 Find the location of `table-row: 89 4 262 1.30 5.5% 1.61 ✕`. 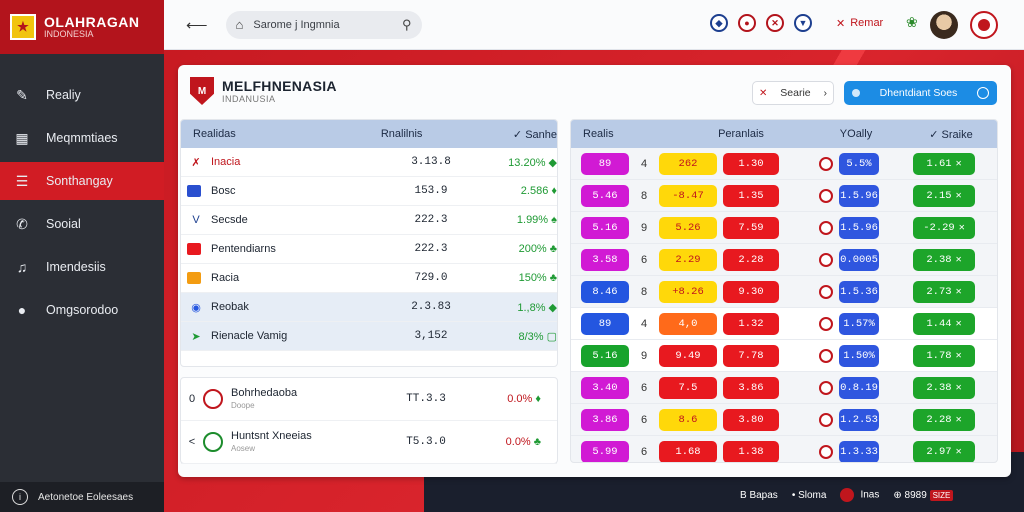

table-row: 89 4 262 1.30 5.5% 1.61 ✕ is located at coordinates (784, 164).